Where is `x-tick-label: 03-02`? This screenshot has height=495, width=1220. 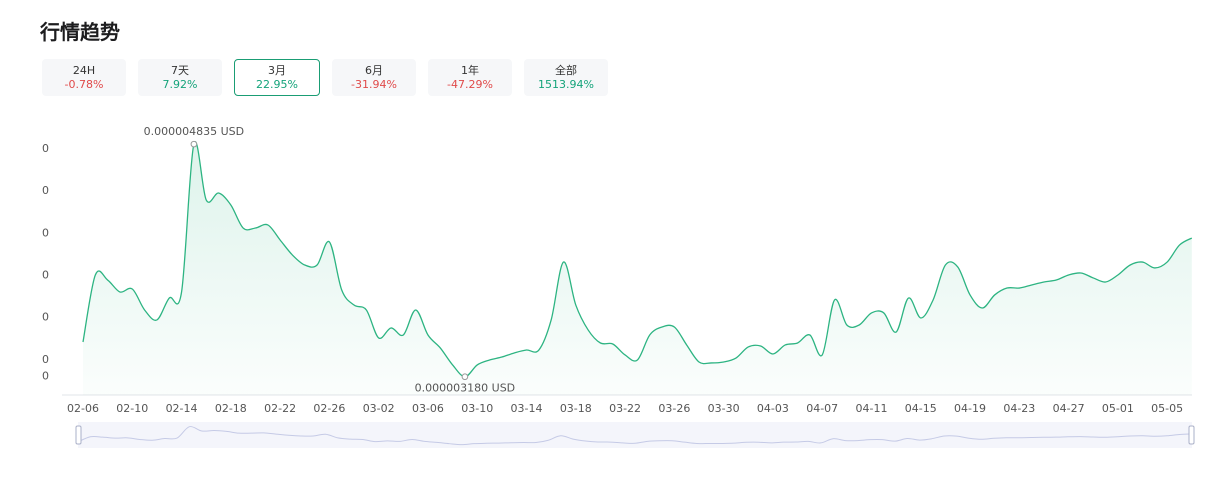 x-tick-label: 03-02 is located at coordinates (379, 408).